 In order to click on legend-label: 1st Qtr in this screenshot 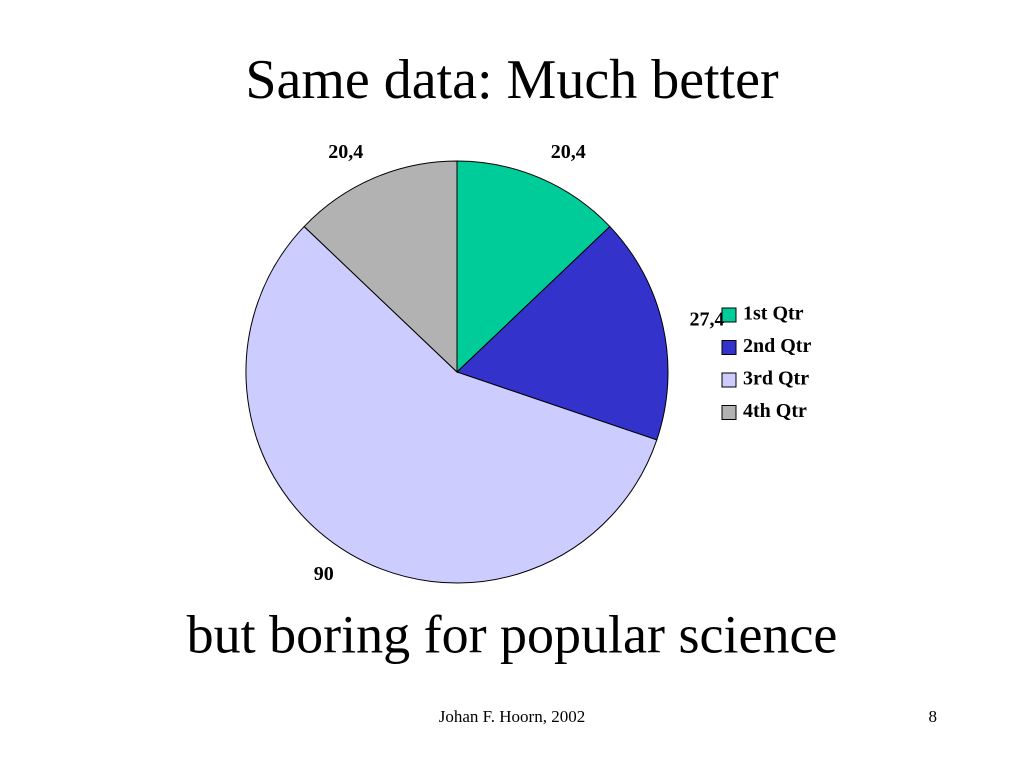, I will do `click(773, 314)`.